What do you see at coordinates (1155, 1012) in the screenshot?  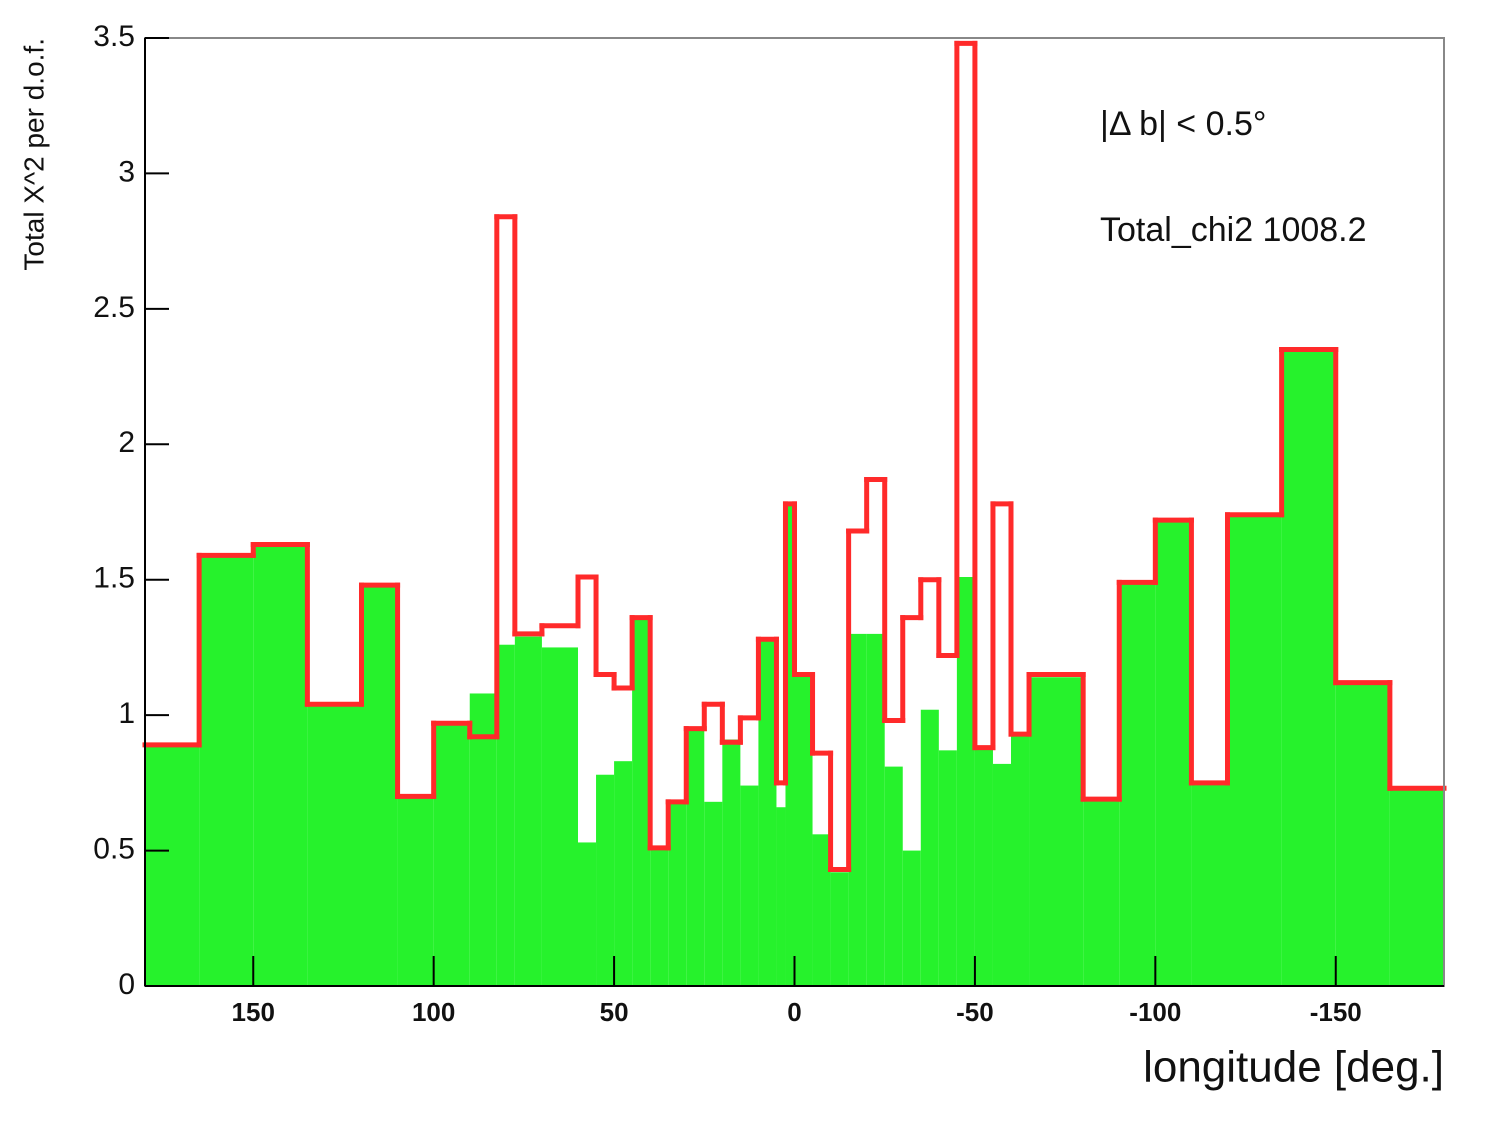 I see `x-tick-label: -100` at bounding box center [1155, 1012].